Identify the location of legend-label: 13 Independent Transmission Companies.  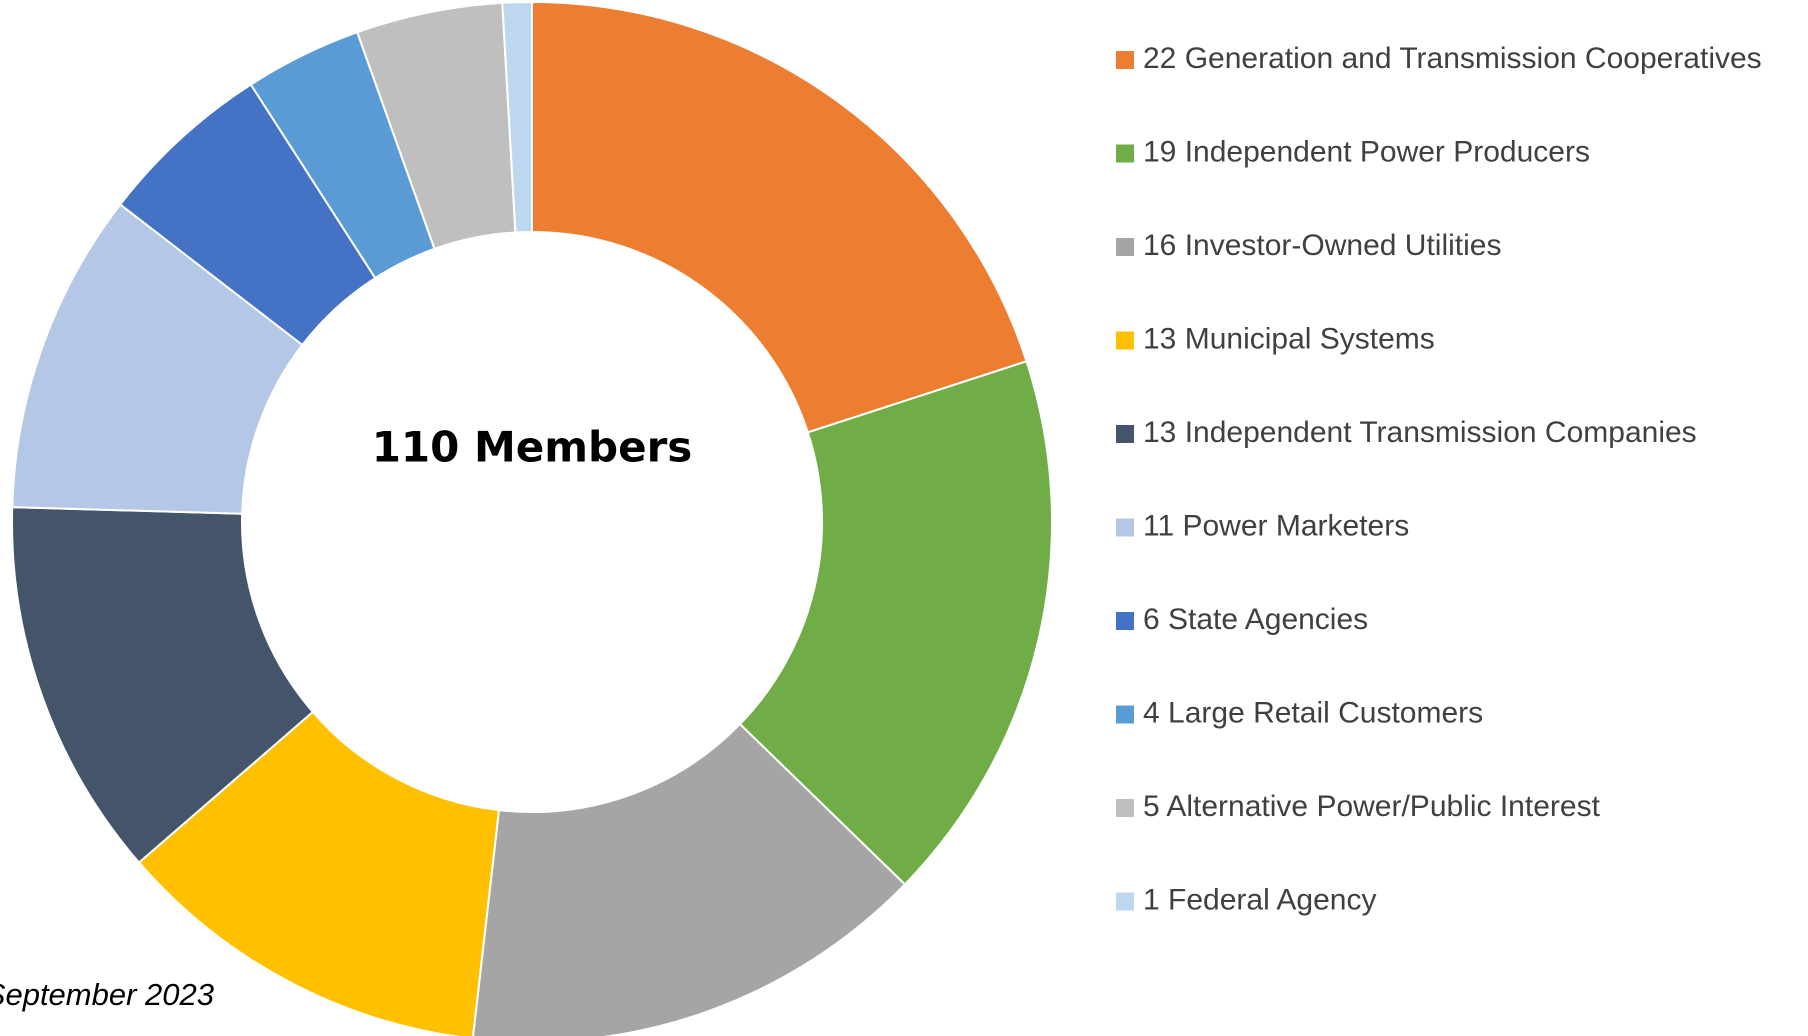
(1420, 432).